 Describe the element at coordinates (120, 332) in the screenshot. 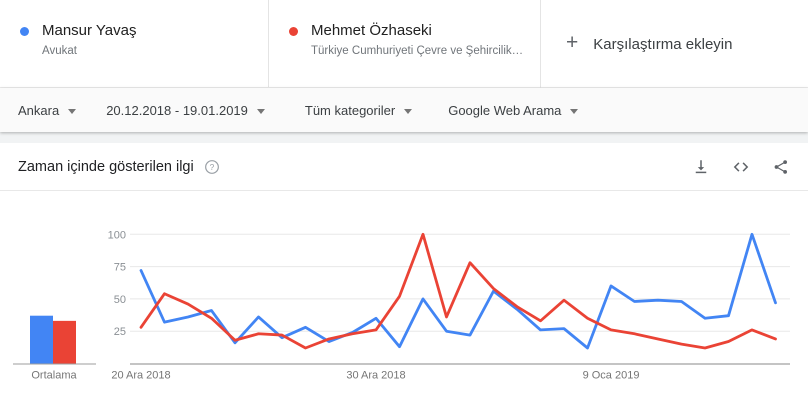

I see `y-axis-label: 25` at that location.